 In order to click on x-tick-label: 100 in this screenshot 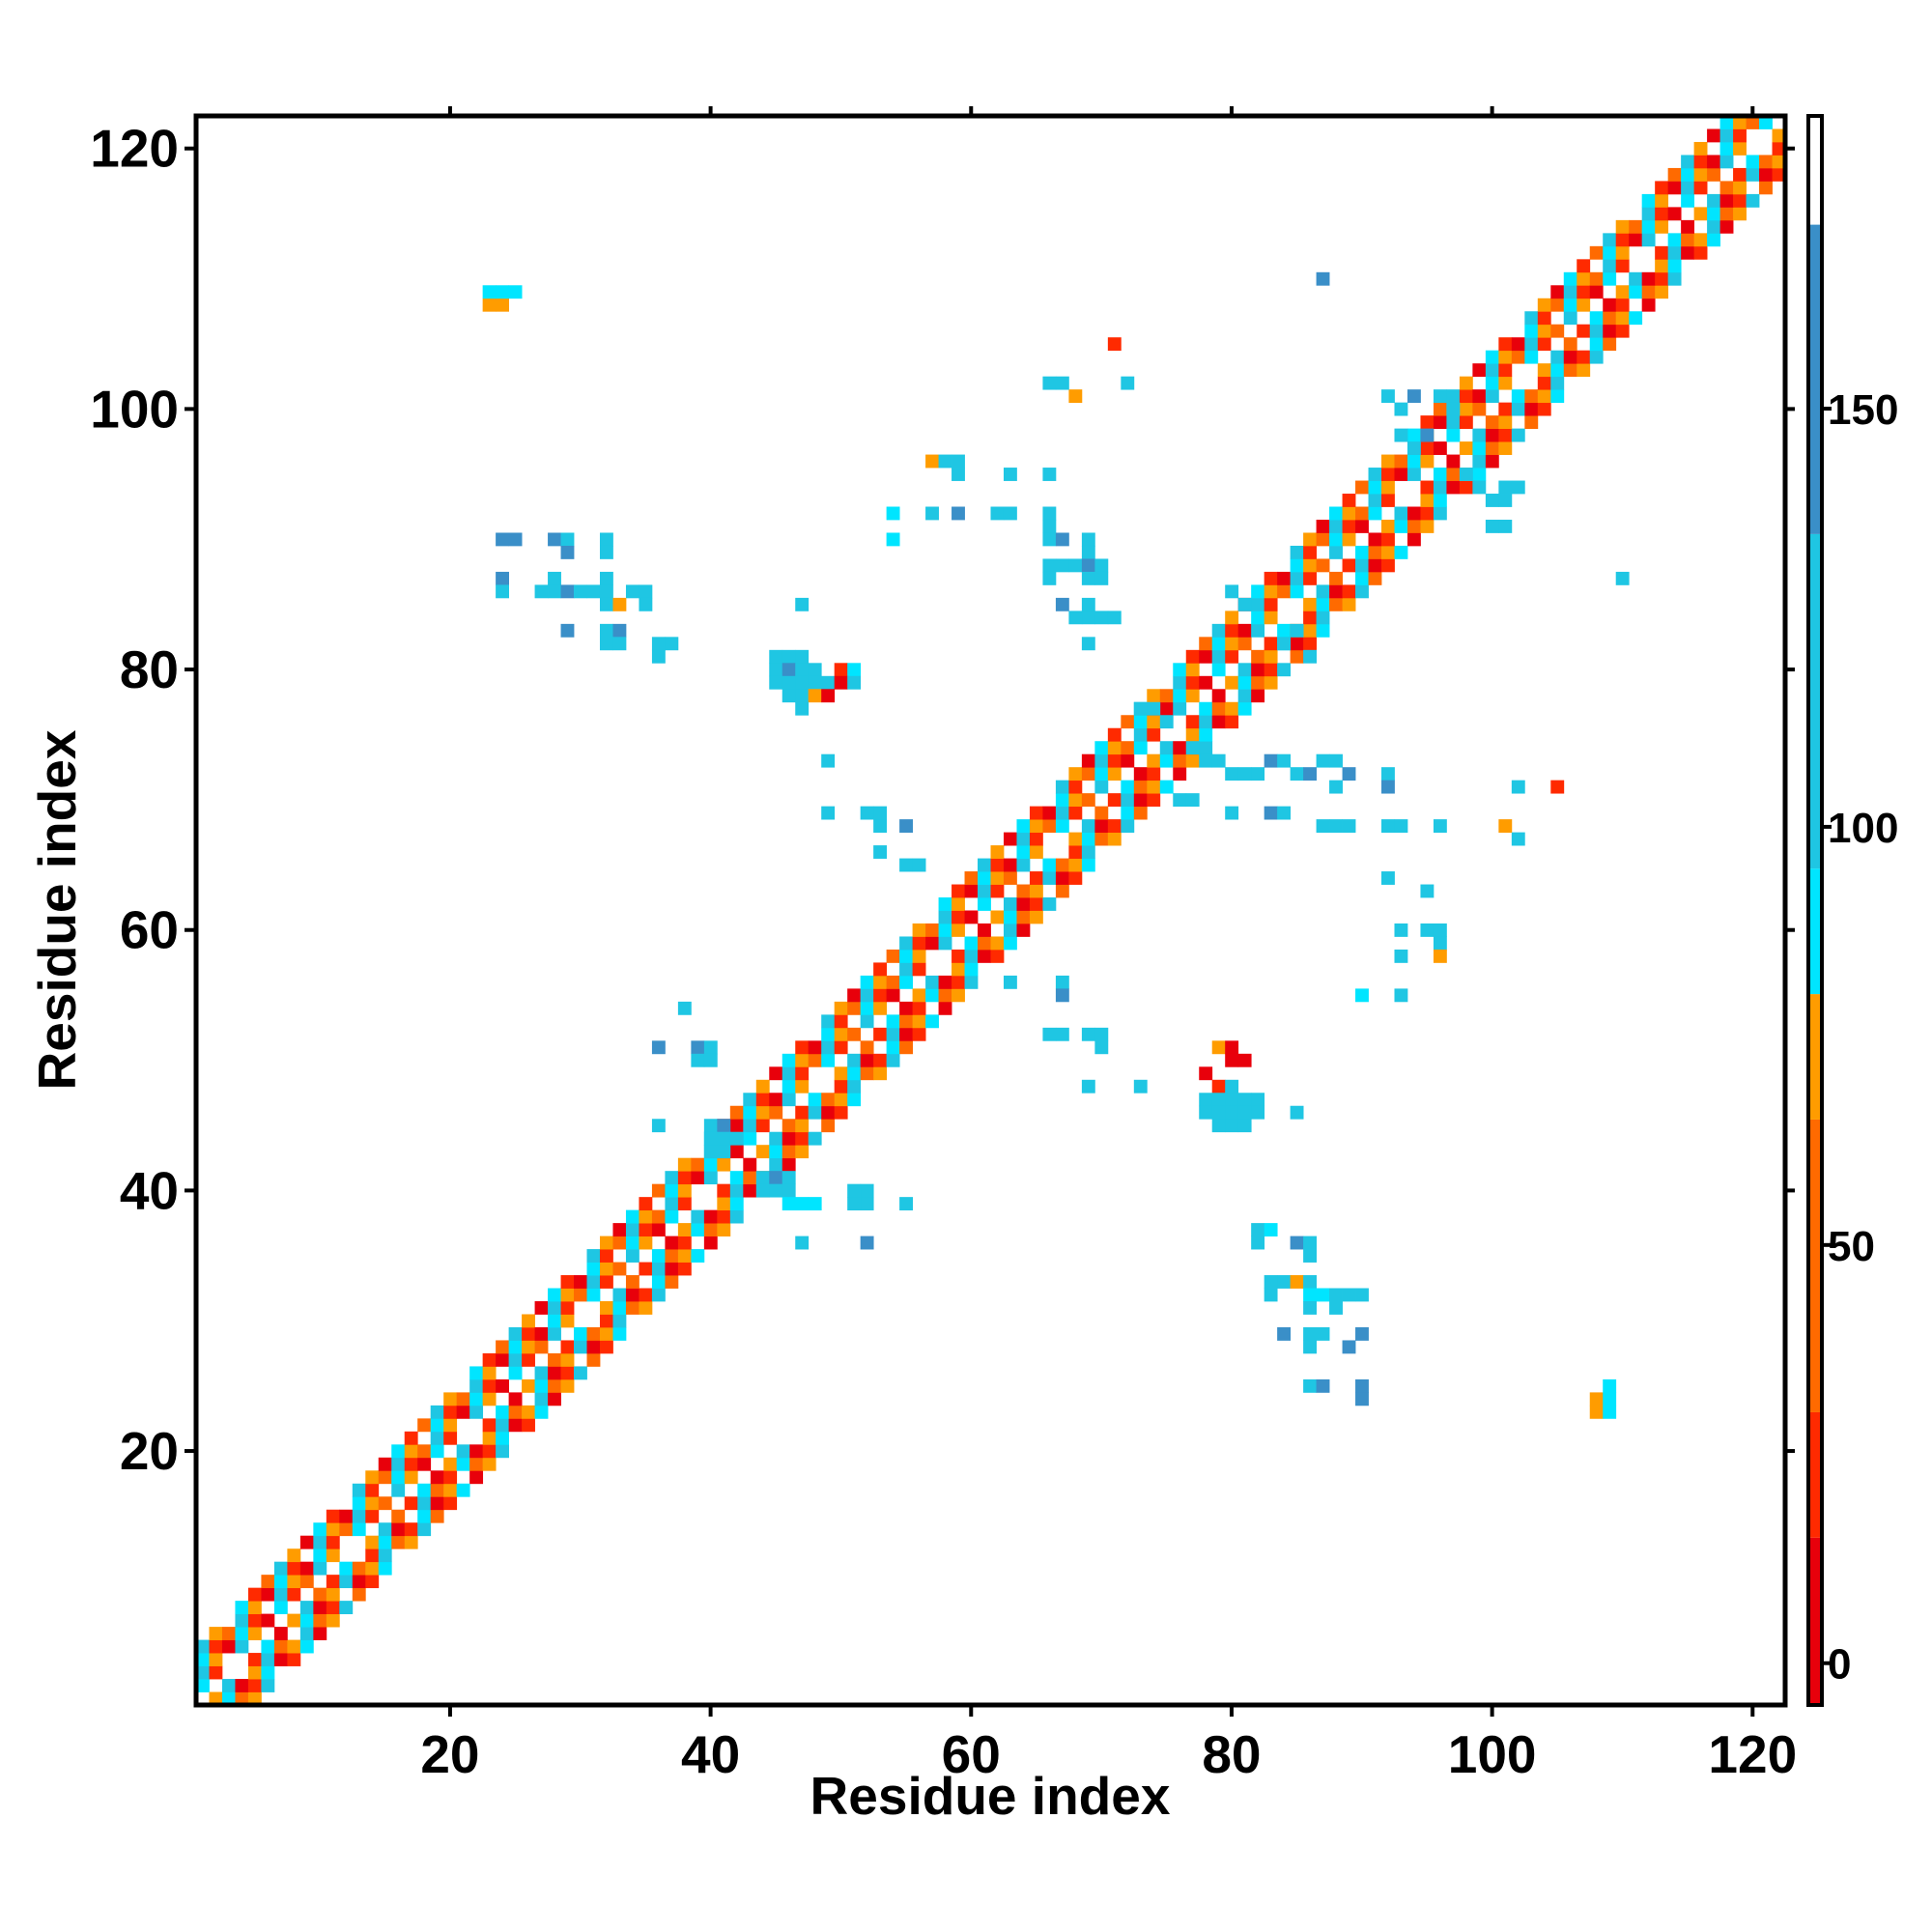, I will do `click(1492, 1754)`.